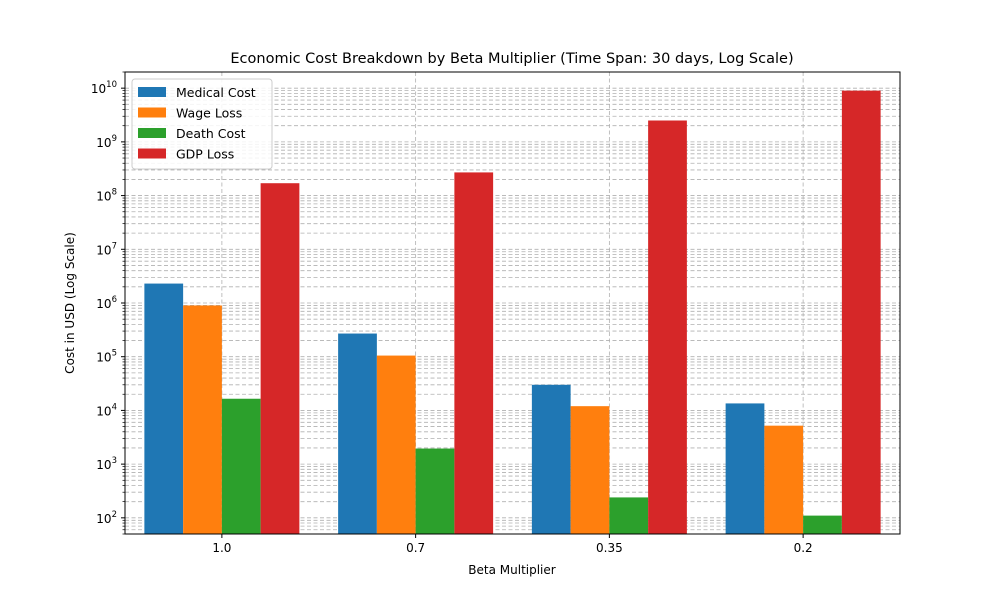 This screenshot has height=600, width=1000. I want to click on bar-death-cost-0.7, so click(435, 491).